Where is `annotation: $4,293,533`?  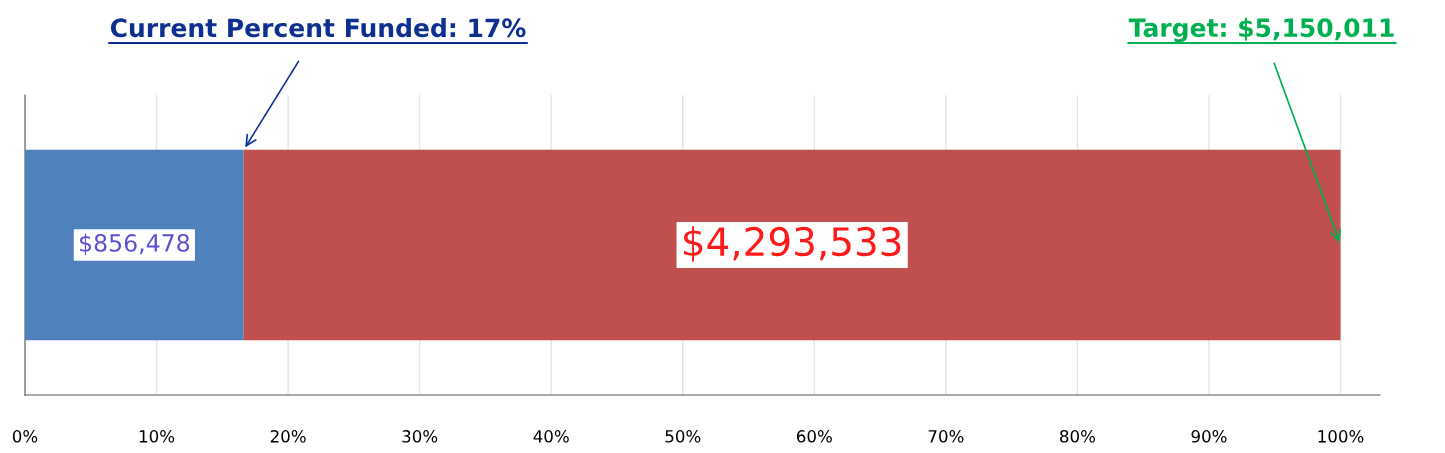
annotation: $4,293,533 is located at coordinates (792, 244).